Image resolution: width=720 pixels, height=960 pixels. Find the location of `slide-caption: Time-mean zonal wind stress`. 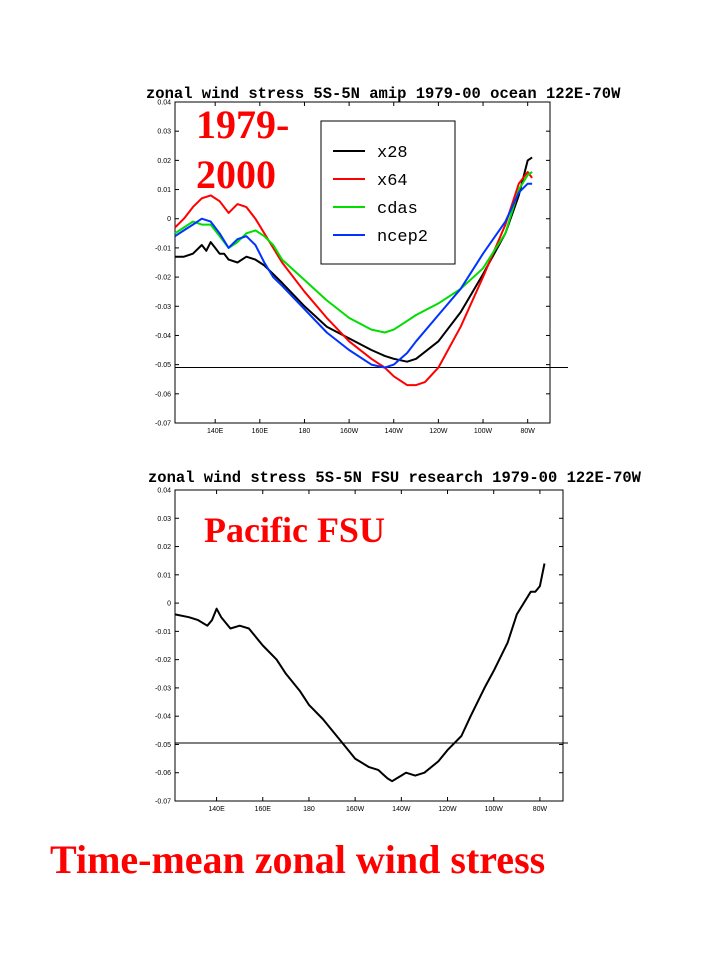

slide-caption: Time-mean zonal wind stress is located at coordinates (298, 859).